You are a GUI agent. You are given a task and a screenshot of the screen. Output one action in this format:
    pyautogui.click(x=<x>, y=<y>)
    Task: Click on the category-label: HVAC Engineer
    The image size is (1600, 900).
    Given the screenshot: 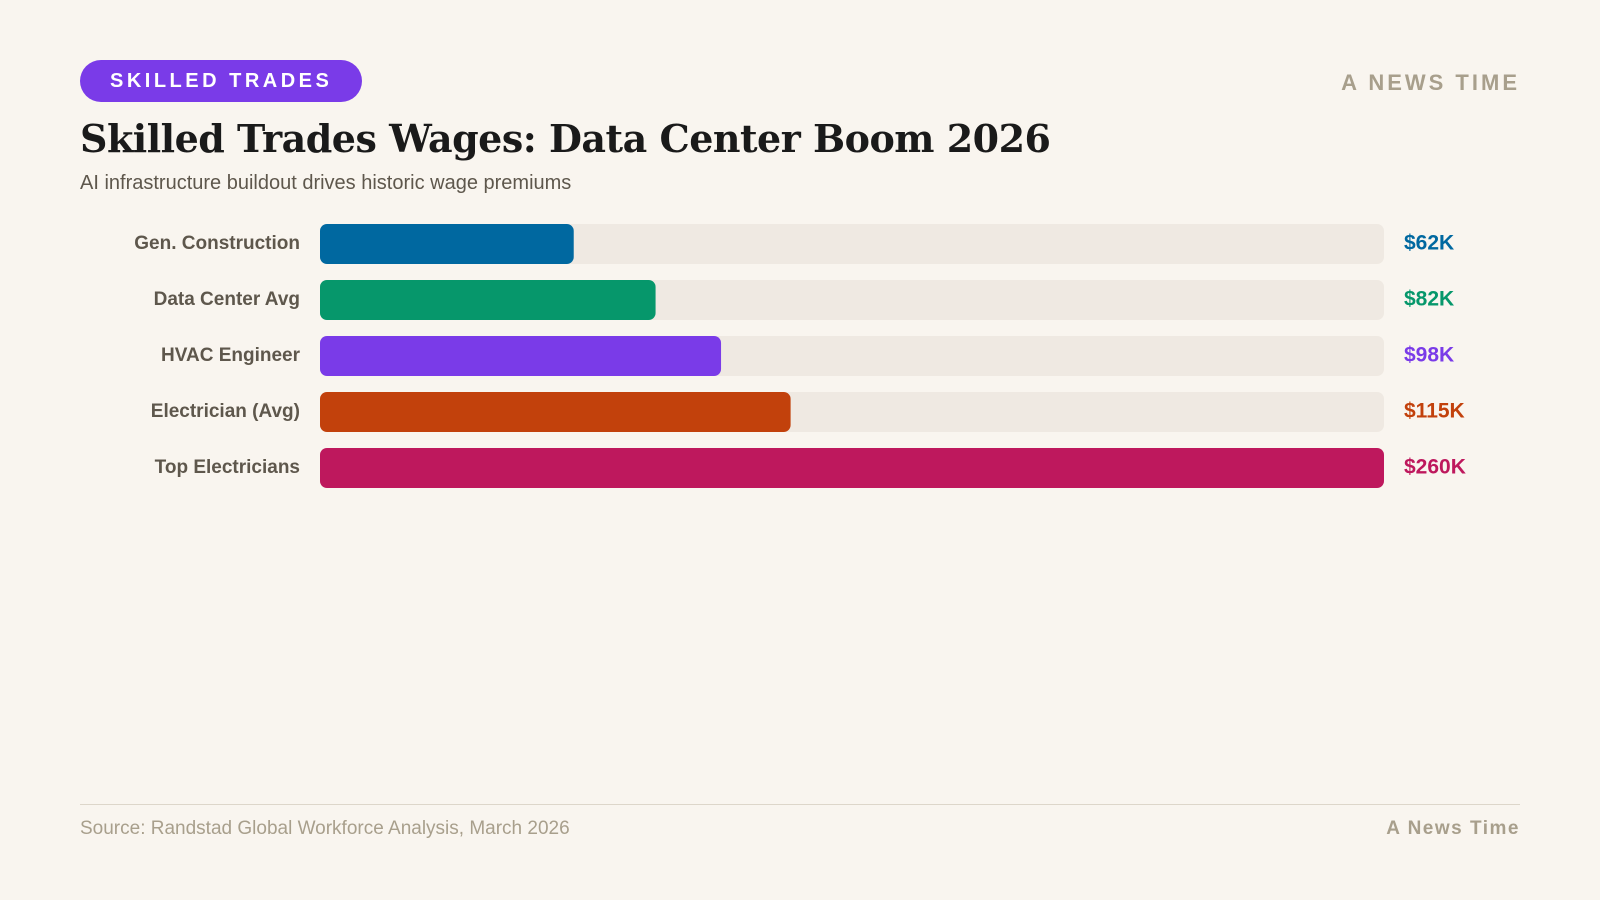 What is the action you would take?
    pyautogui.click(x=231, y=355)
    